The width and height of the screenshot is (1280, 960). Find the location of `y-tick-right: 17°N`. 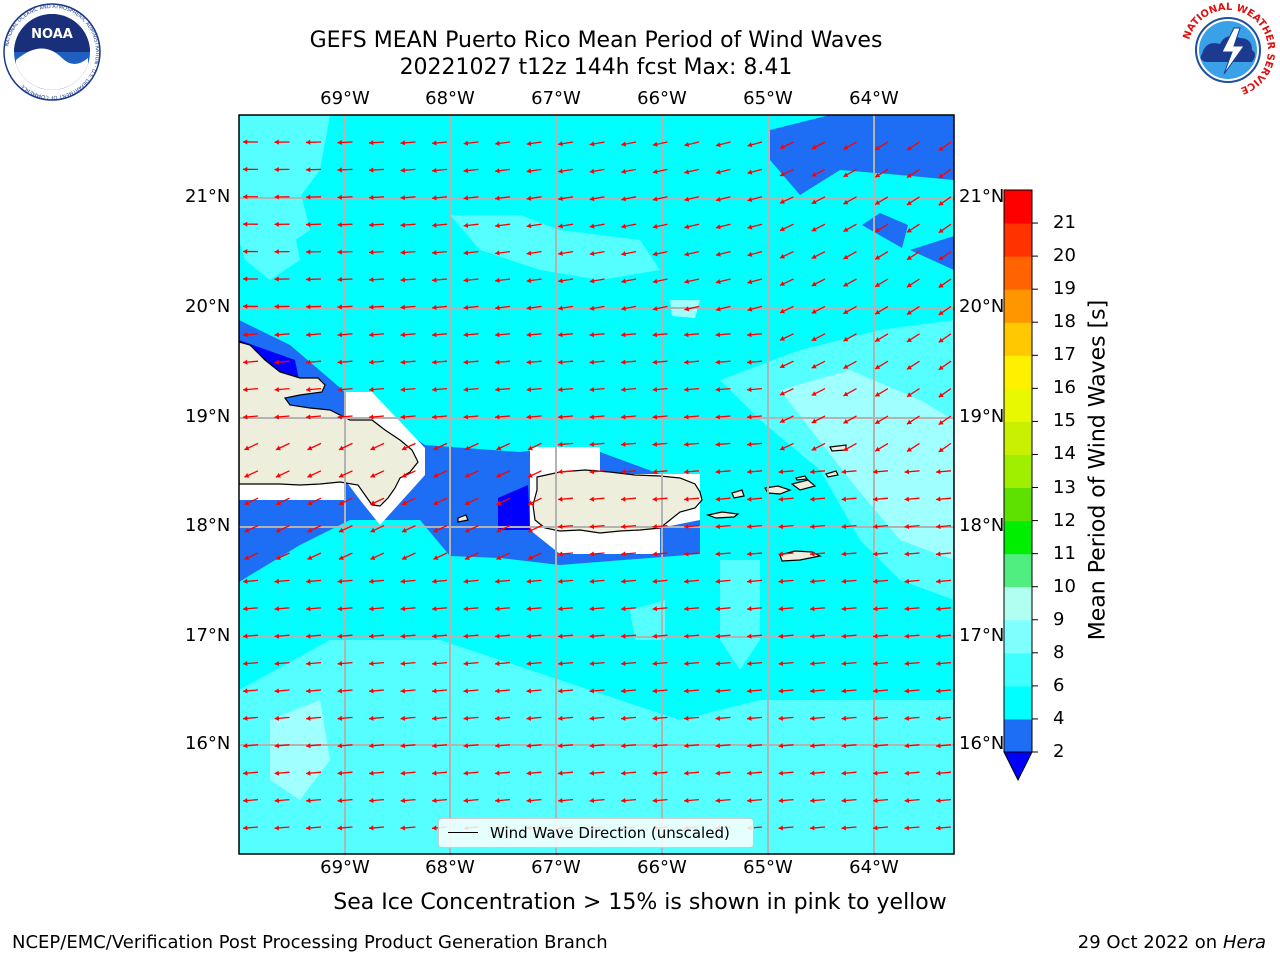

y-tick-right: 17°N is located at coordinates (982, 635).